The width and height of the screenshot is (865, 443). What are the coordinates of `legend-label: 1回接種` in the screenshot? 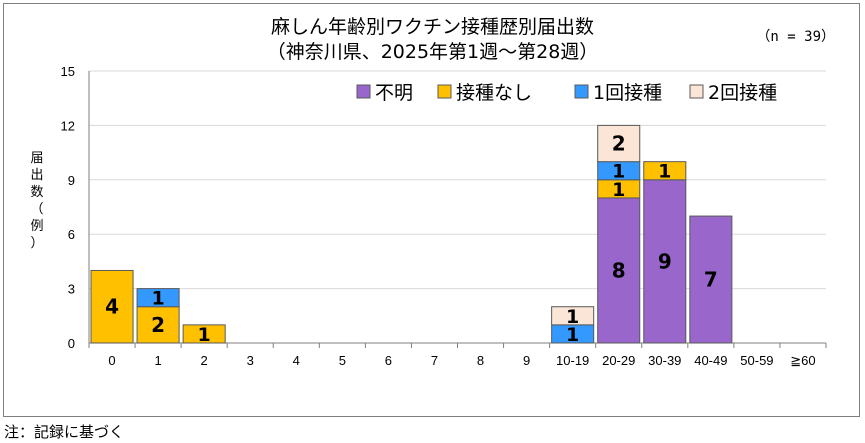 It's located at (627, 93).